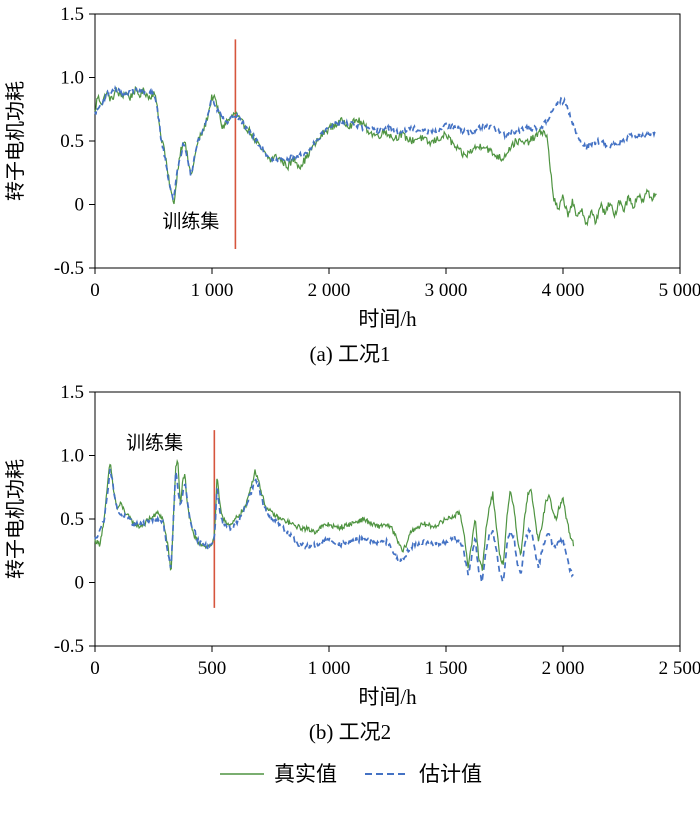 The height and width of the screenshot is (833, 700). What do you see at coordinates (446, 290) in the screenshot?
I see `svg-text: 3 000` at bounding box center [446, 290].